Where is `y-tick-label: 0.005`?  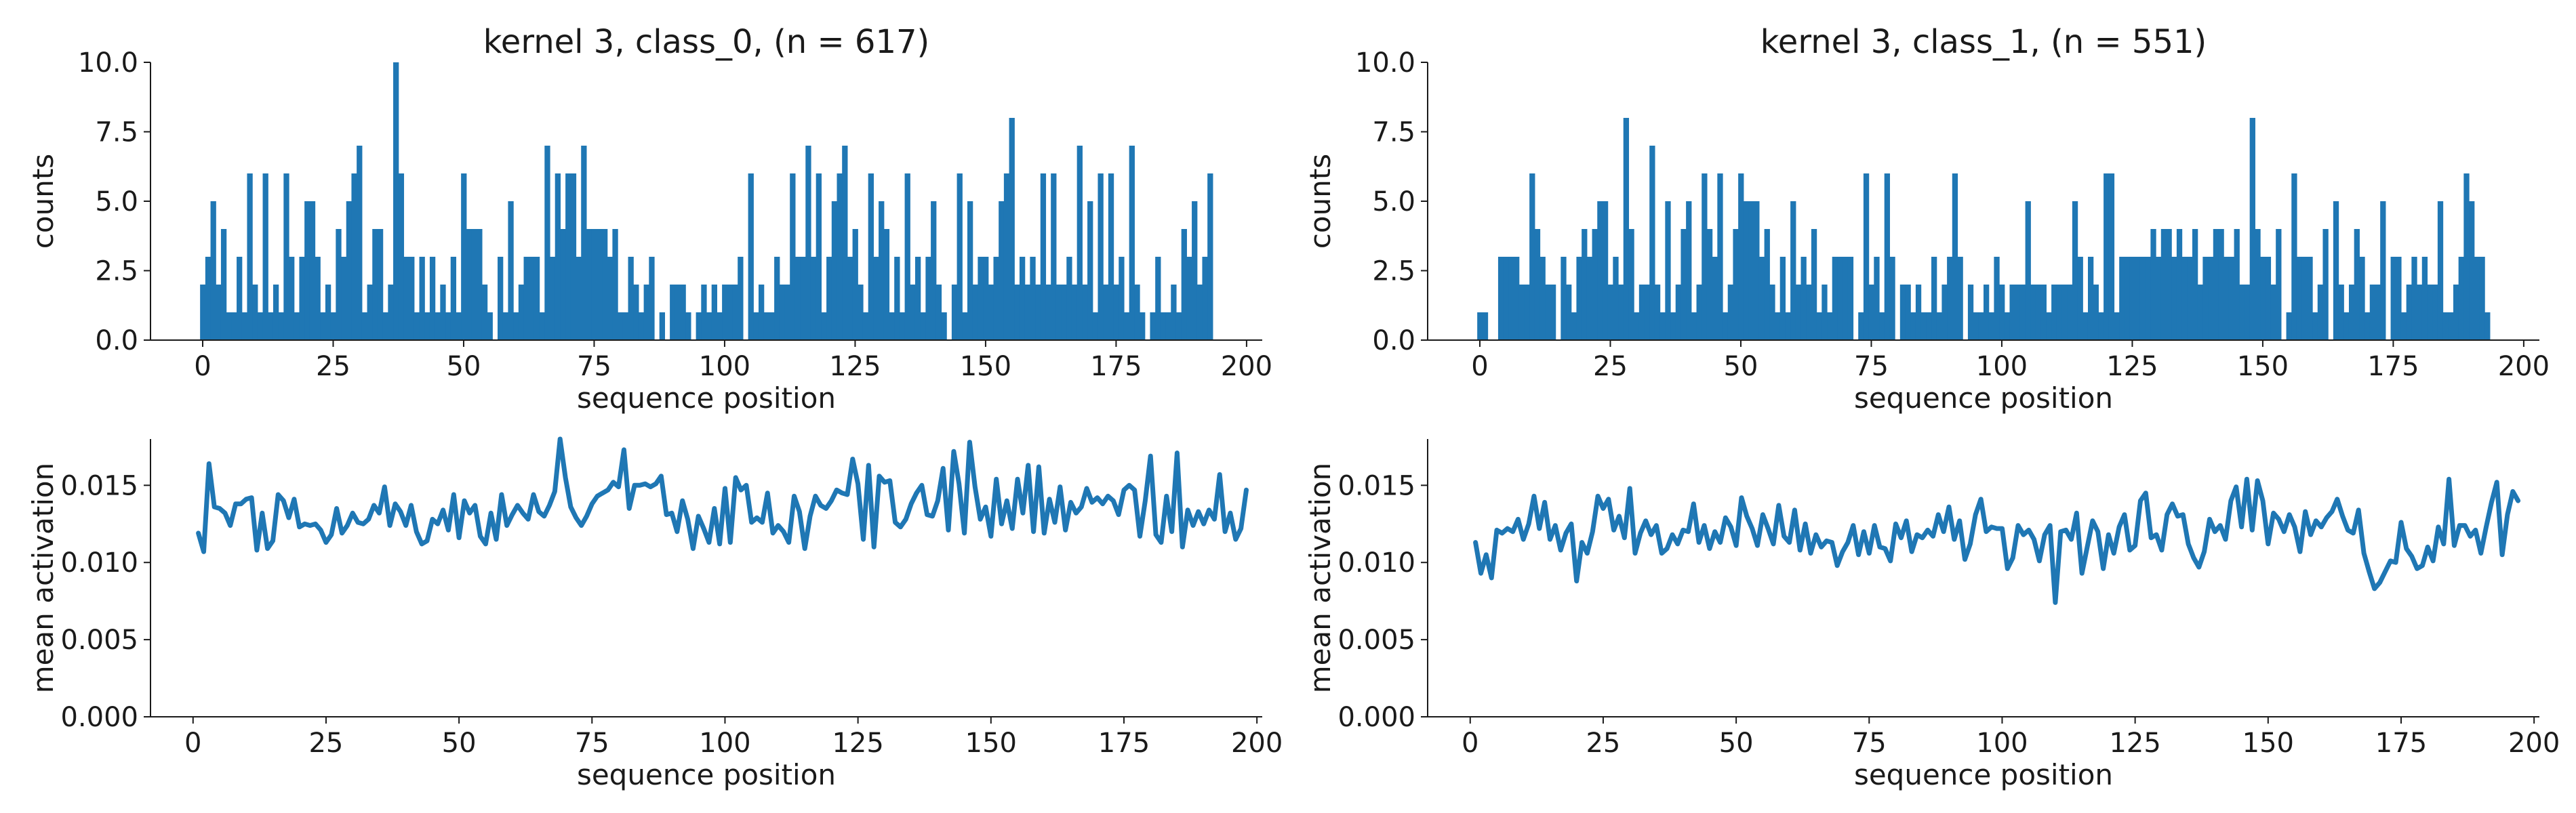
y-tick-label: 0.005 is located at coordinates (99, 640).